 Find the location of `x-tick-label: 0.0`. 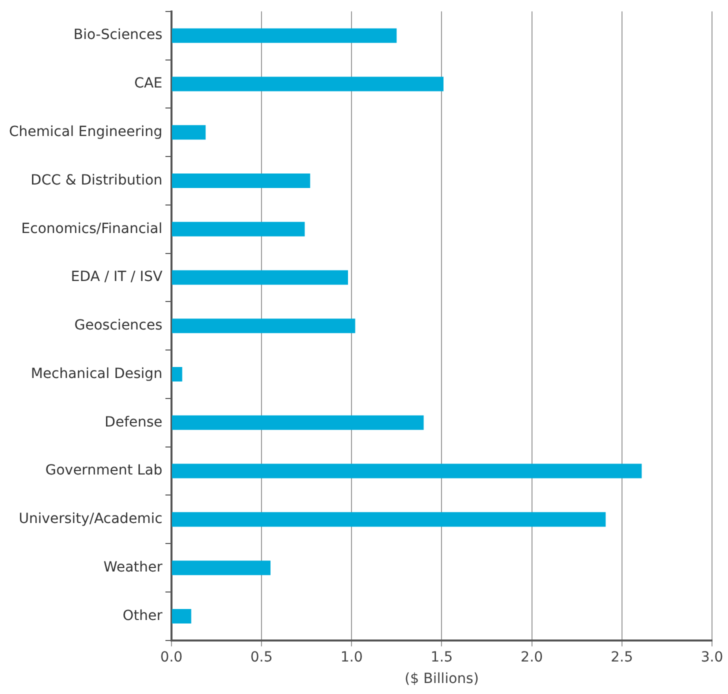

x-tick-label: 0.0 is located at coordinates (171, 657).